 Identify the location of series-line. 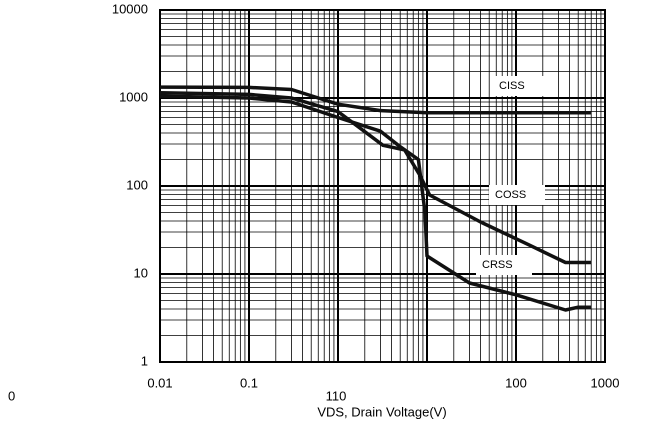
(375, 100).